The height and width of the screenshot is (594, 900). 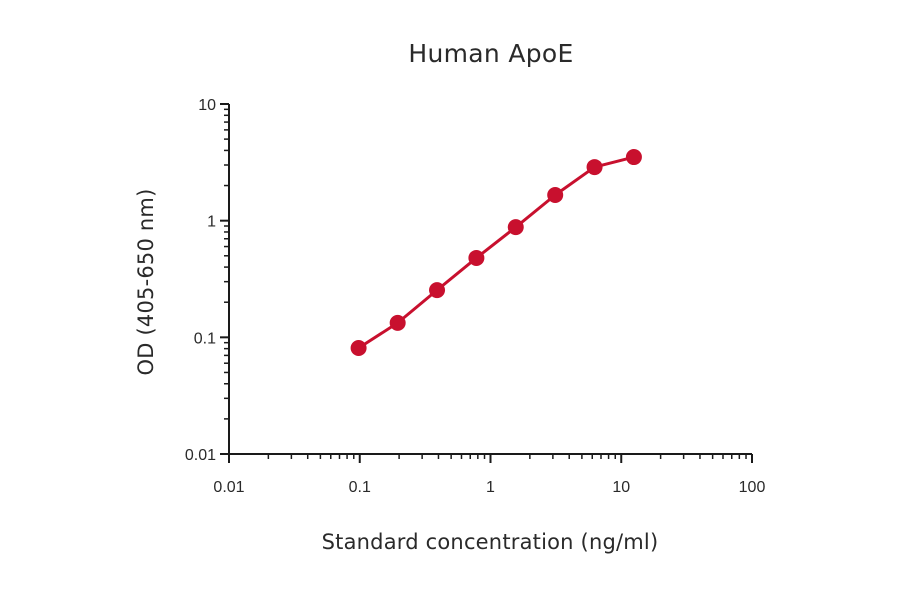 I want to click on x-axis-label: Standard concentration (ng/ml), so click(x=490, y=542).